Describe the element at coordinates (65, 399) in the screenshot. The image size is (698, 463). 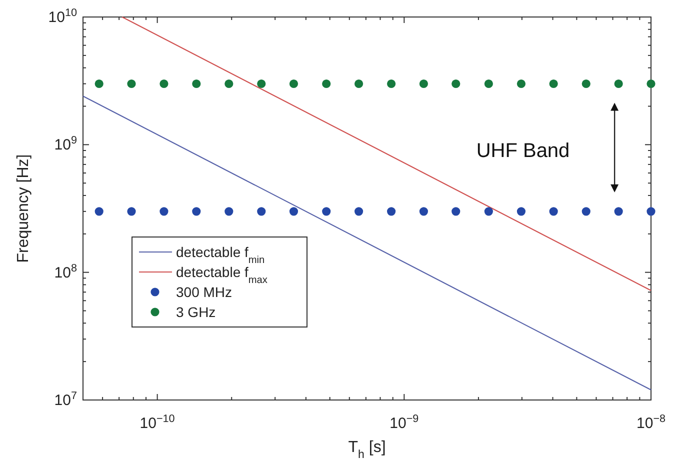
I see `y-tick-label: 10$^{7}$` at that location.